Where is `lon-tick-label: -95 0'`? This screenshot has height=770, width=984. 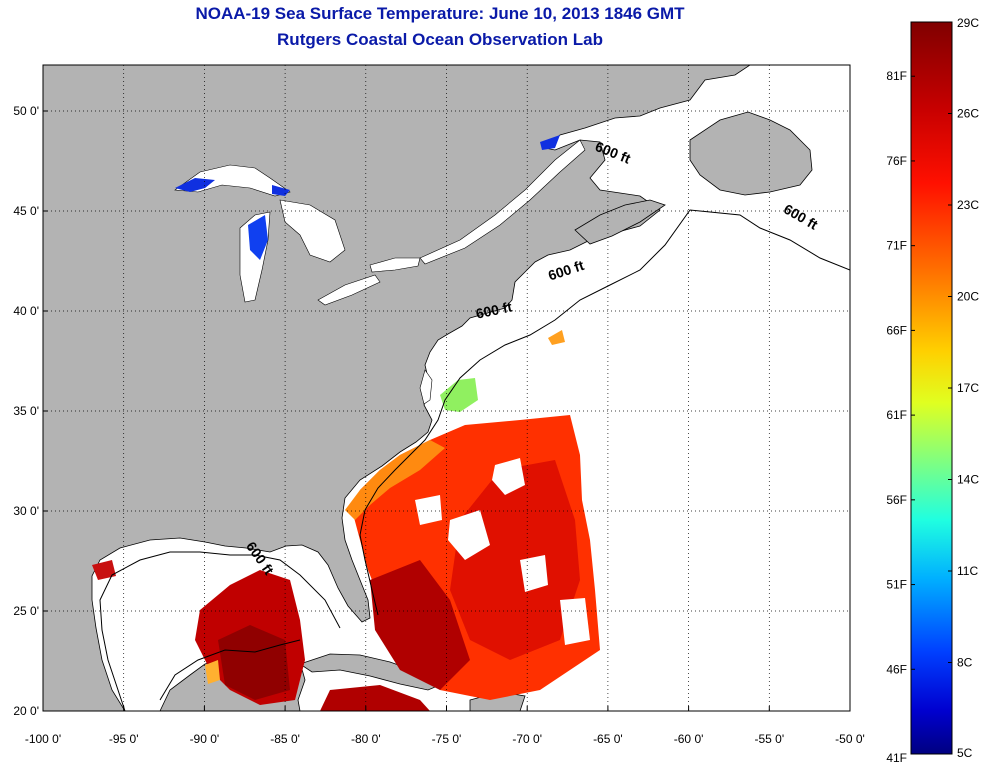
lon-tick-label: -95 0' is located at coordinates (124, 739).